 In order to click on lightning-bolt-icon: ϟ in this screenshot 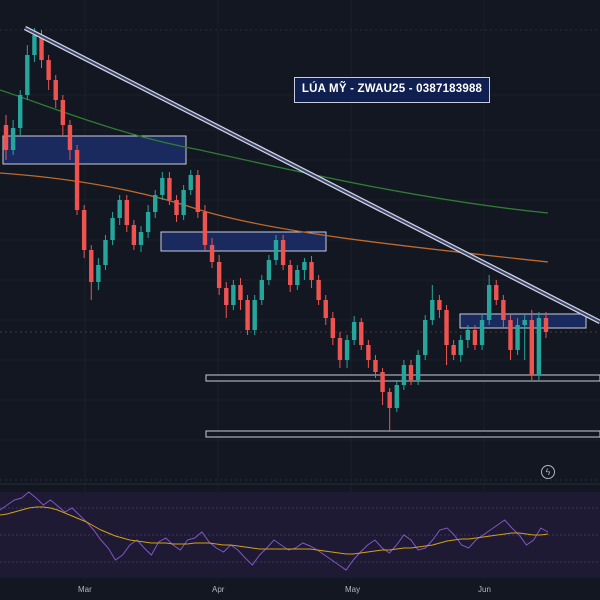, I will do `click(548, 472)`.